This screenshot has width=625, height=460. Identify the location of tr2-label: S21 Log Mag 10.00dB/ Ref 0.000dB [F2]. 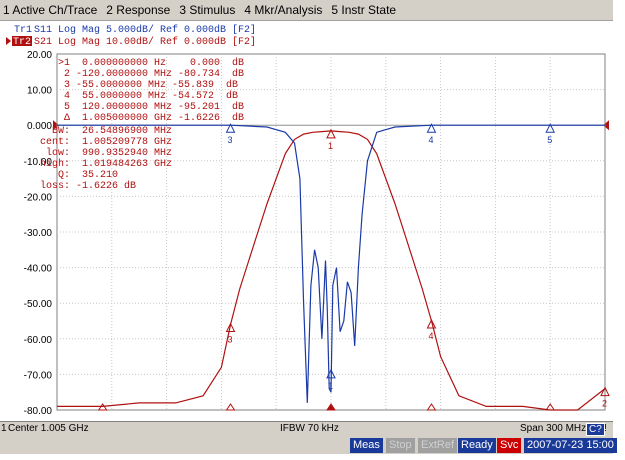
(145, 42).